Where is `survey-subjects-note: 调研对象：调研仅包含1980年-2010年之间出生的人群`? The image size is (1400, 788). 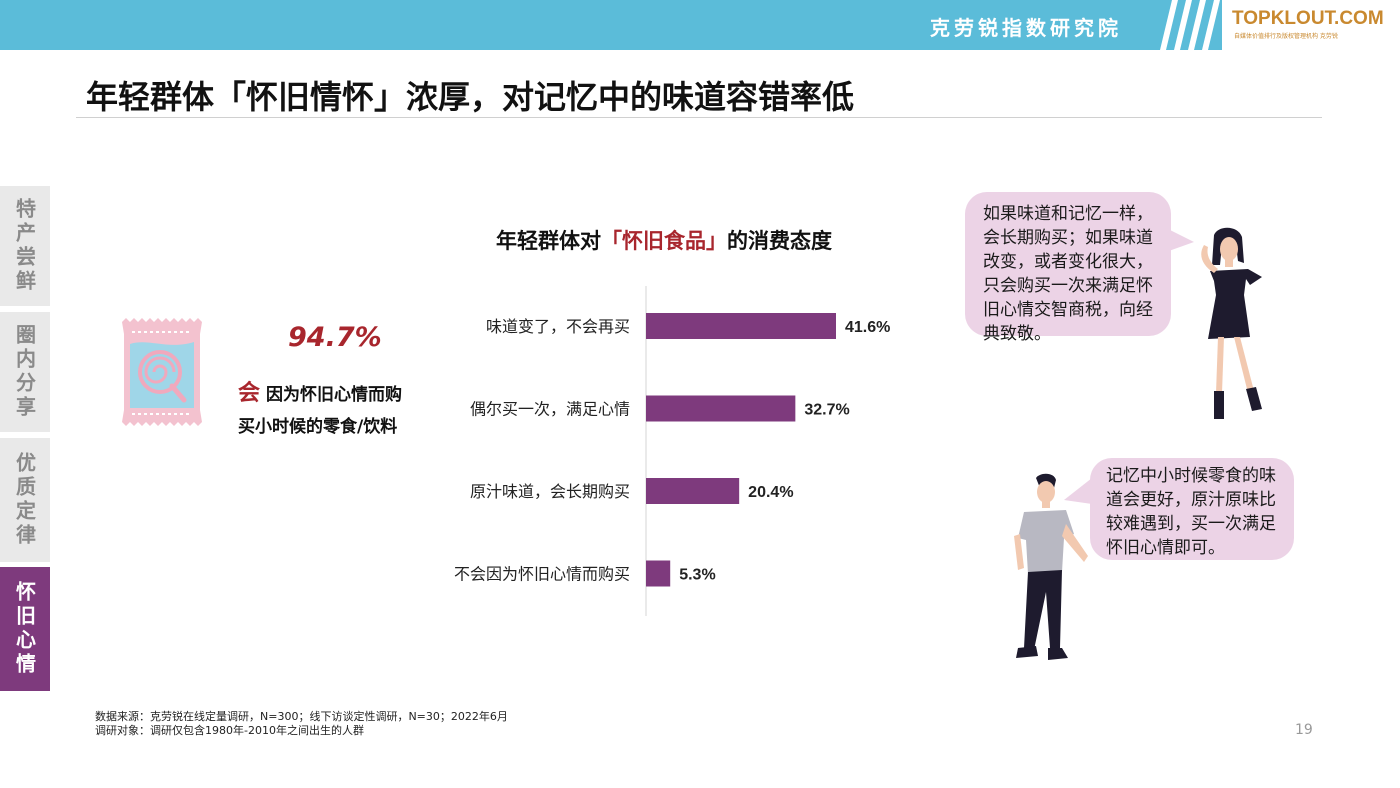 survey-subjects-note: 调研对象：调研仅包含1980年-2010年之间出生的人群 is located at coordinates (229, 730).